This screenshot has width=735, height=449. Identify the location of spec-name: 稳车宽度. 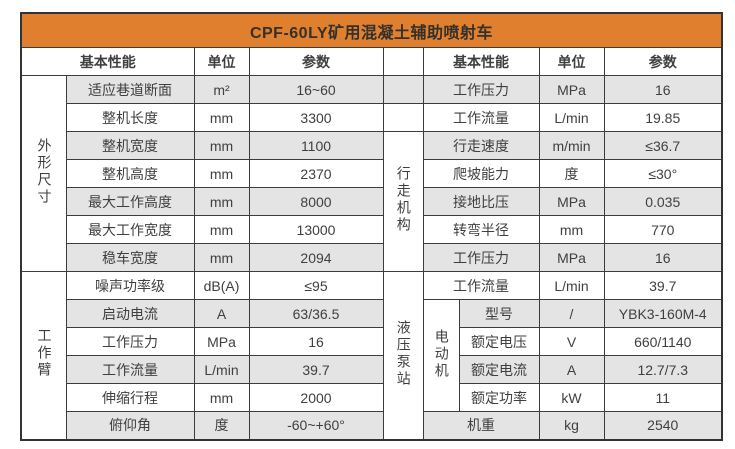
(130, 257).